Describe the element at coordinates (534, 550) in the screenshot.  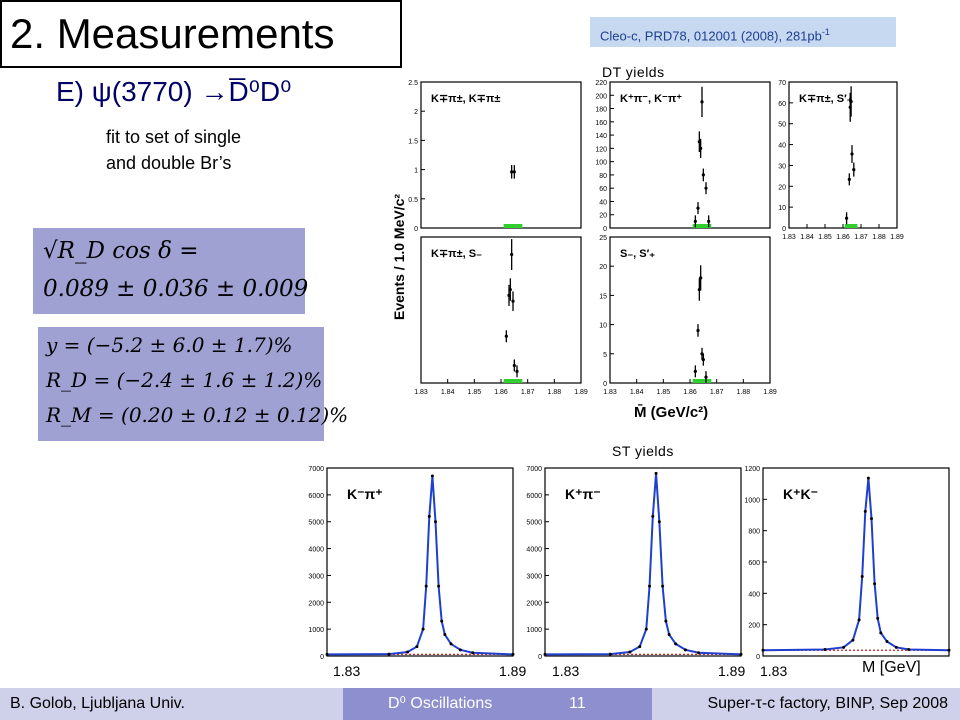
I see `y-tick-label: 4000` at that location.